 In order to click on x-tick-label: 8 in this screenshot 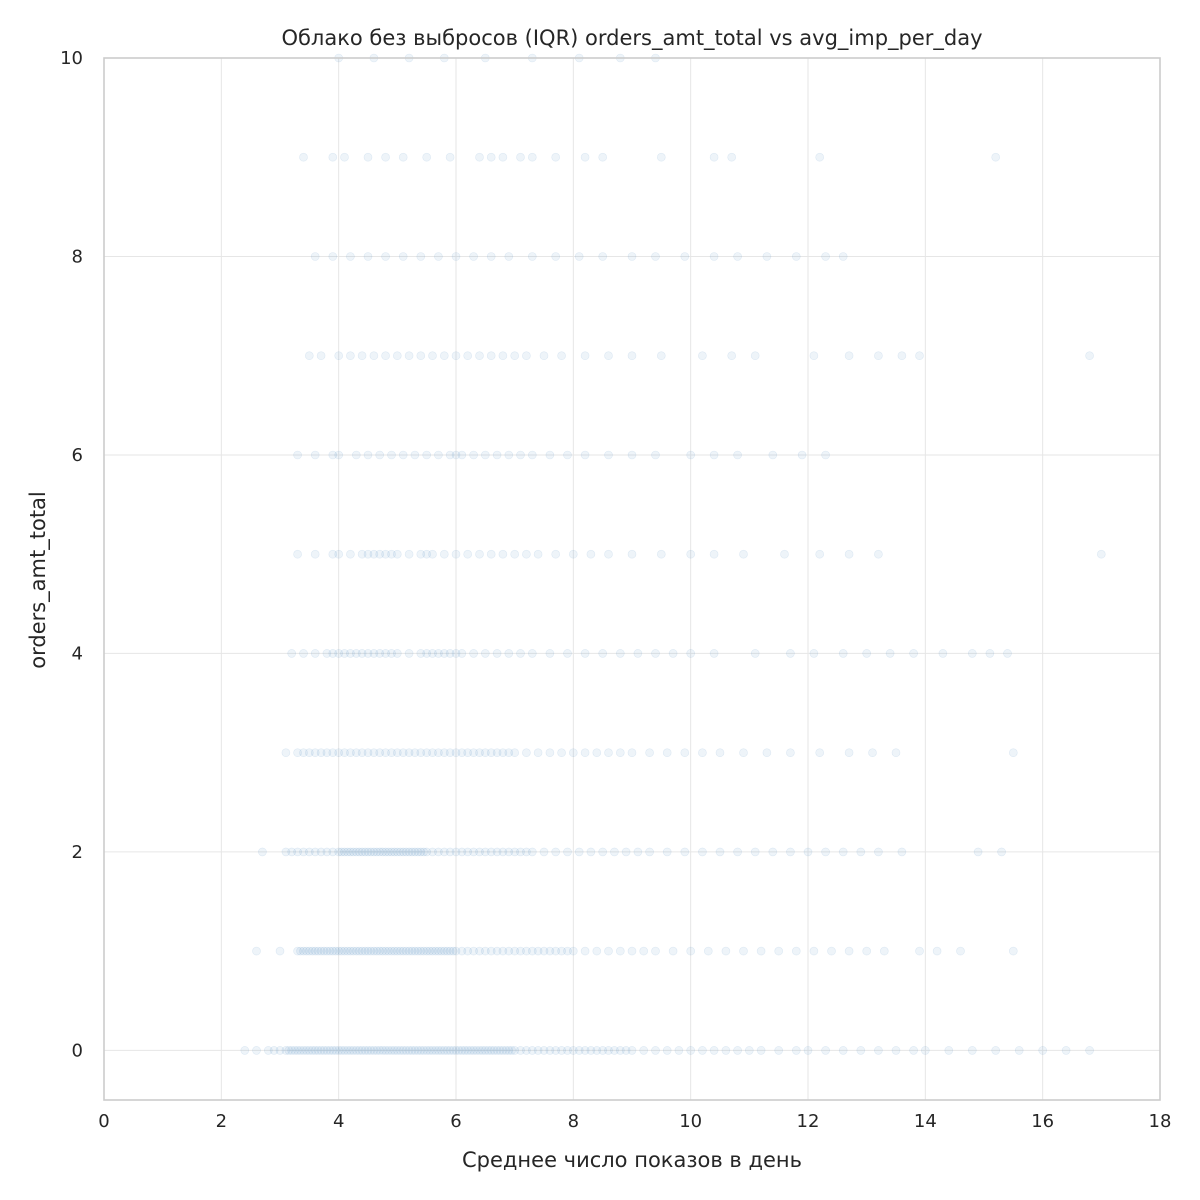, I will do `click(573, 1121)`.